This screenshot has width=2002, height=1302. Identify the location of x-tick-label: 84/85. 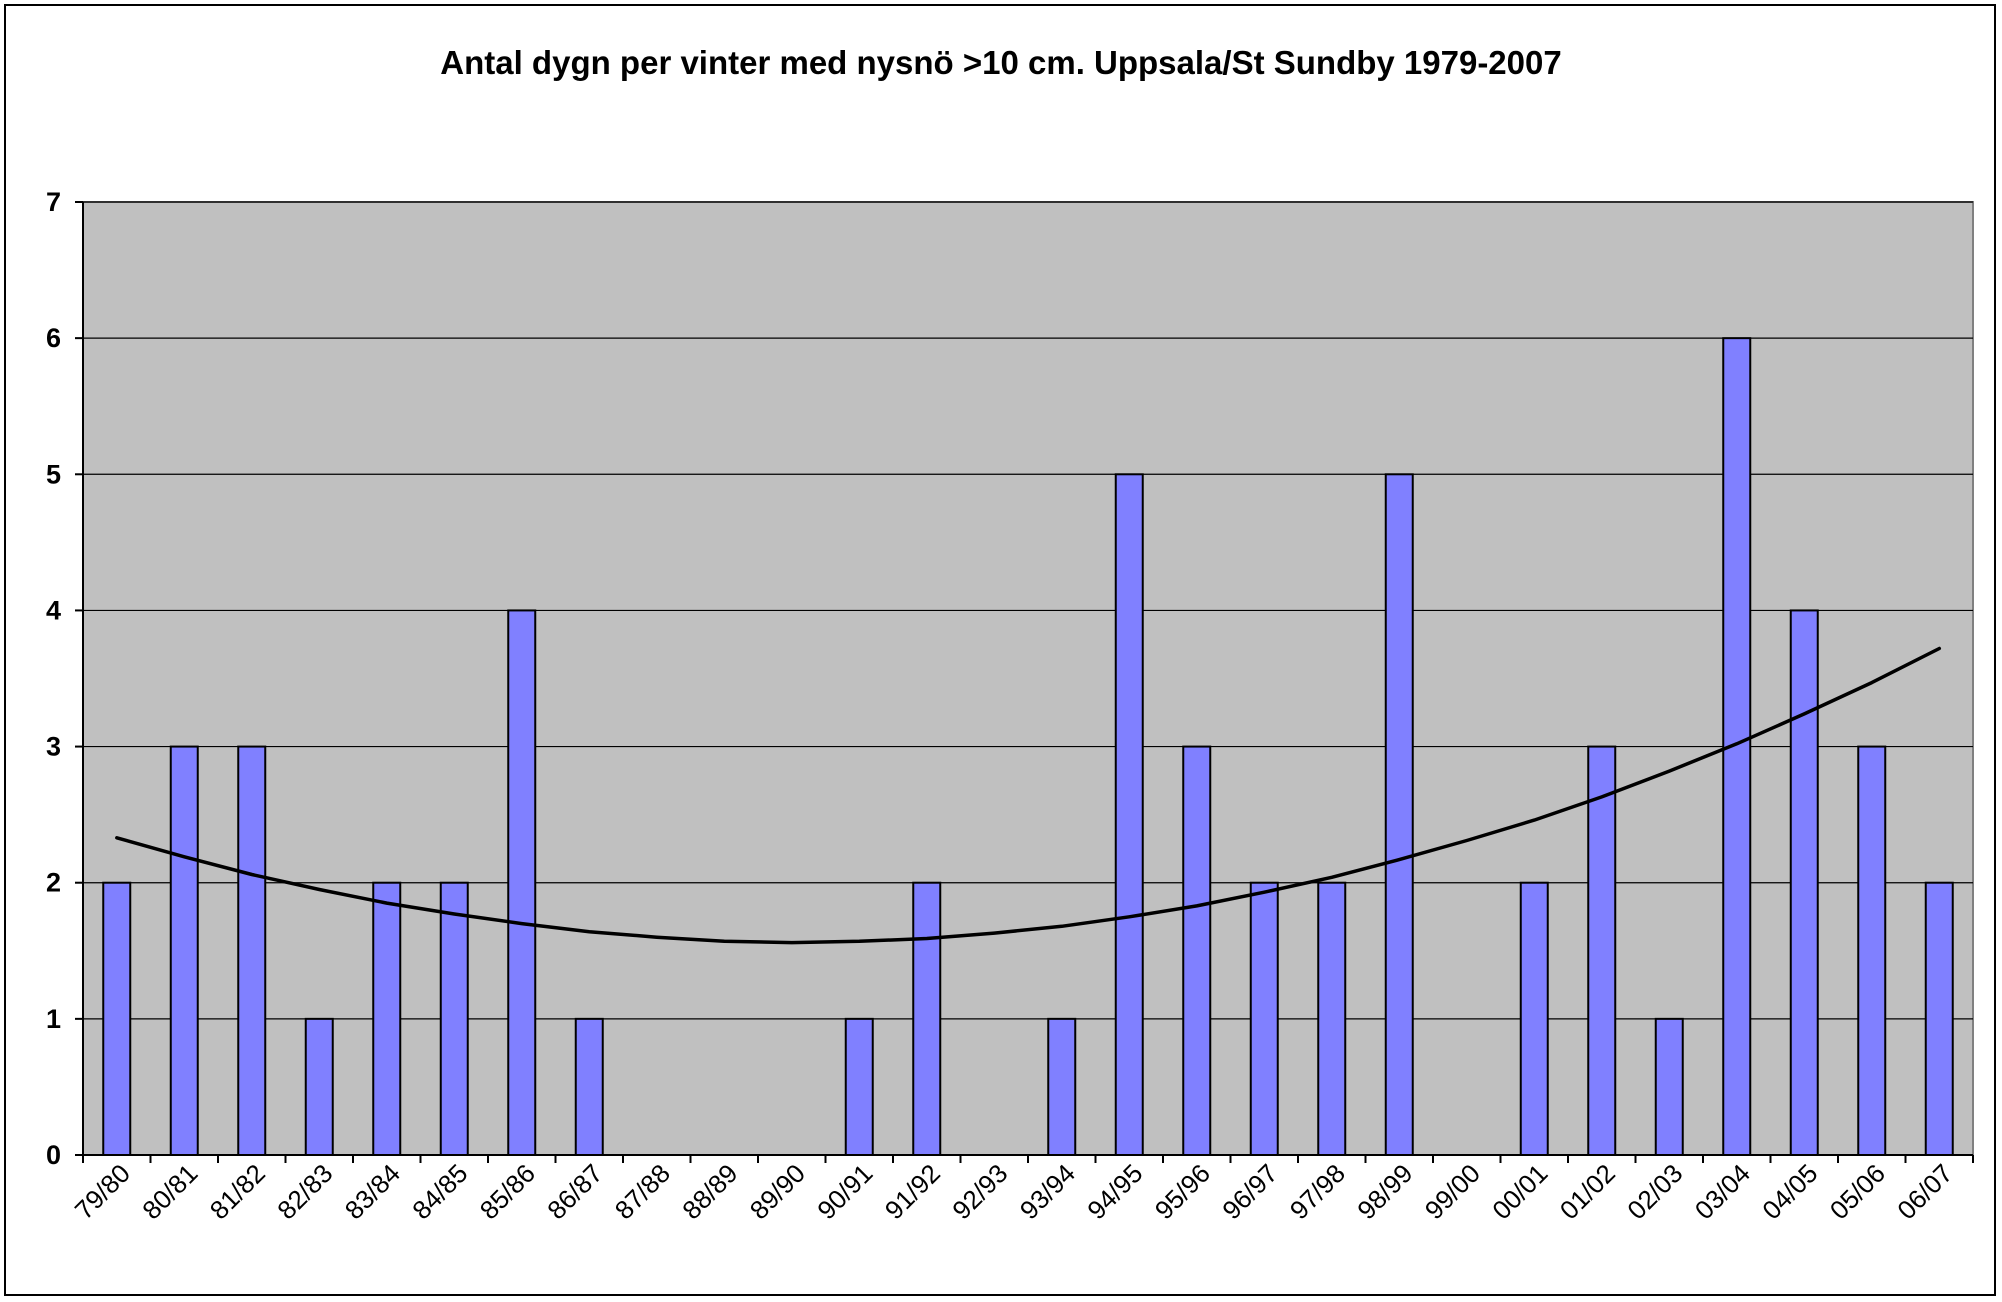
(439, 1191).